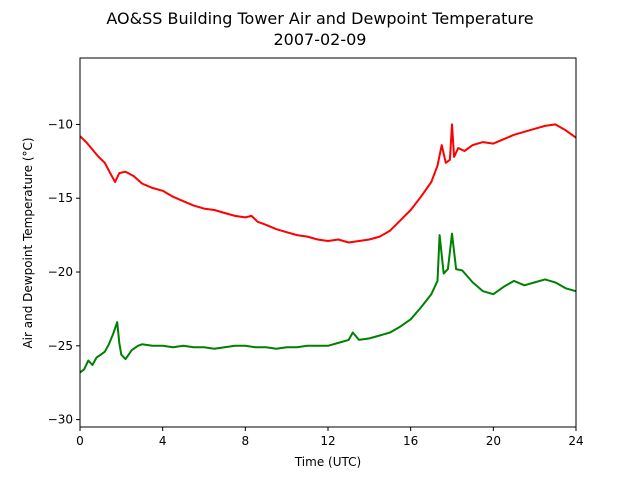  I want to click on y-tick-label: −25, so click(60, 346).